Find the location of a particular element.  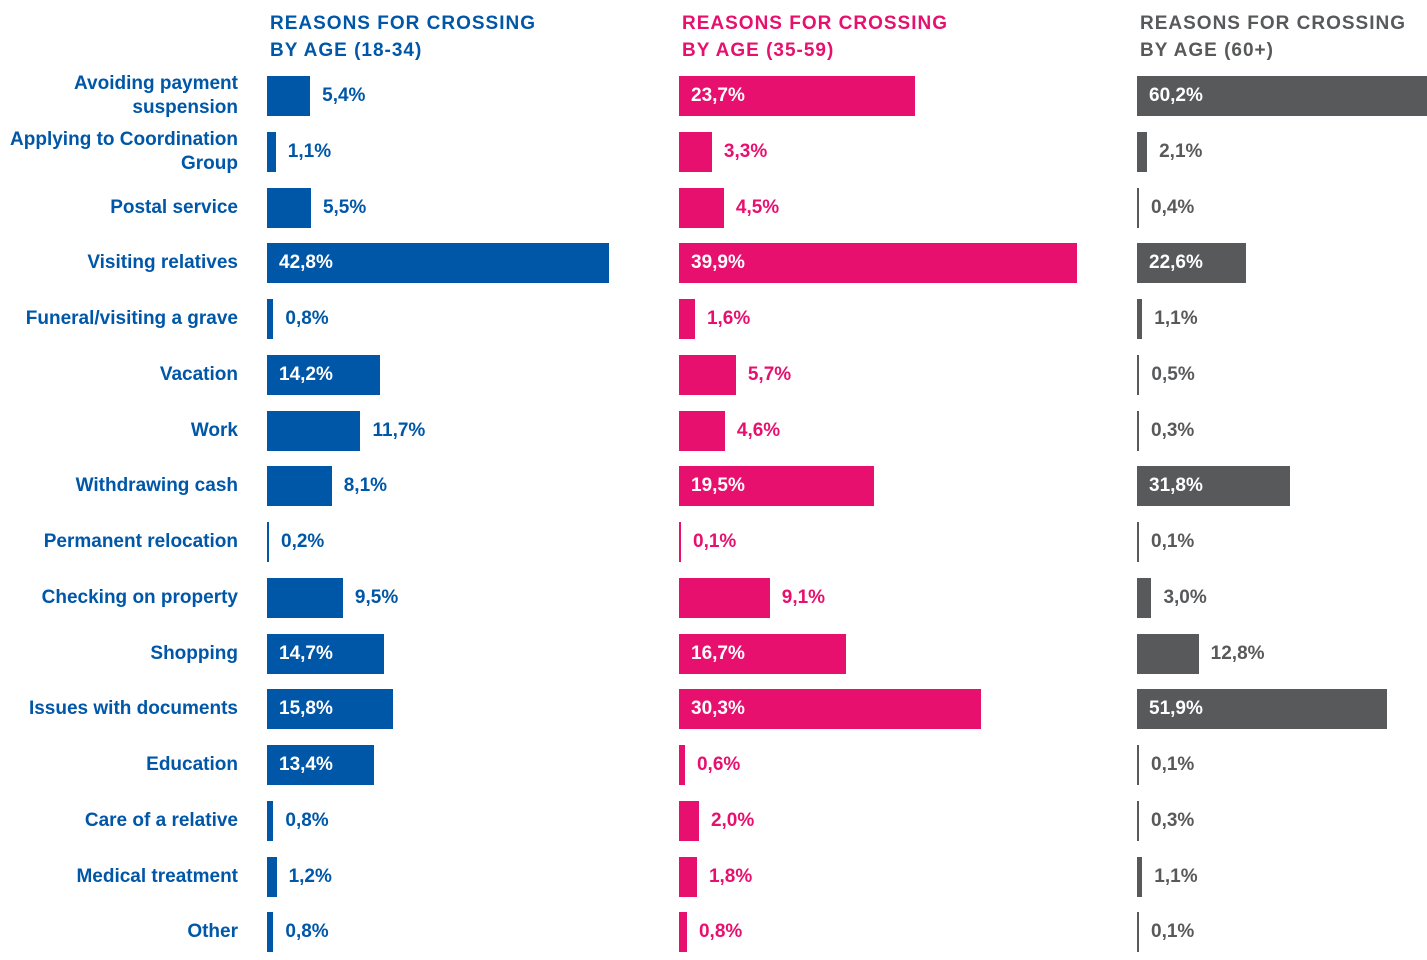

category-label: Postal service is located at coordinates (174, 207).